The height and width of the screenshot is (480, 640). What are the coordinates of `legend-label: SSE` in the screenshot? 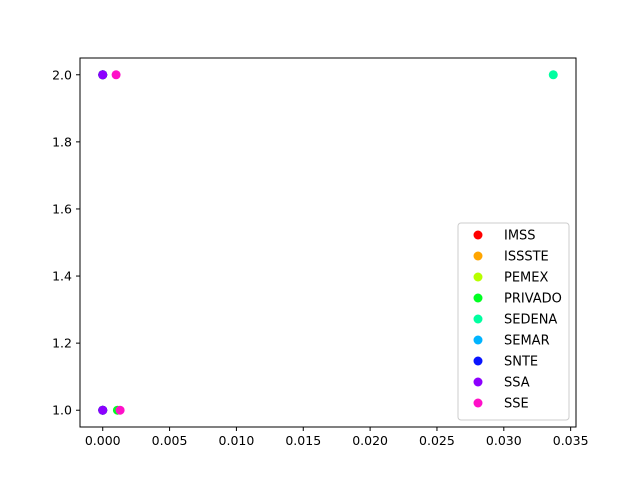 It's located at (516, 404).